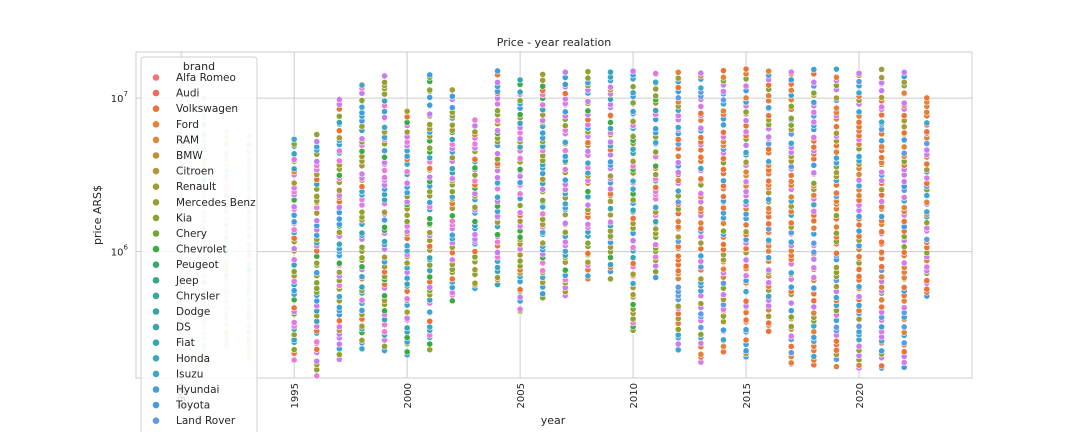 The height and width of the screenshot is (432, 1080). Describe the element at coordinates (521, 395) in the screenshot. I see `x-tick-label: 2005` at that location.